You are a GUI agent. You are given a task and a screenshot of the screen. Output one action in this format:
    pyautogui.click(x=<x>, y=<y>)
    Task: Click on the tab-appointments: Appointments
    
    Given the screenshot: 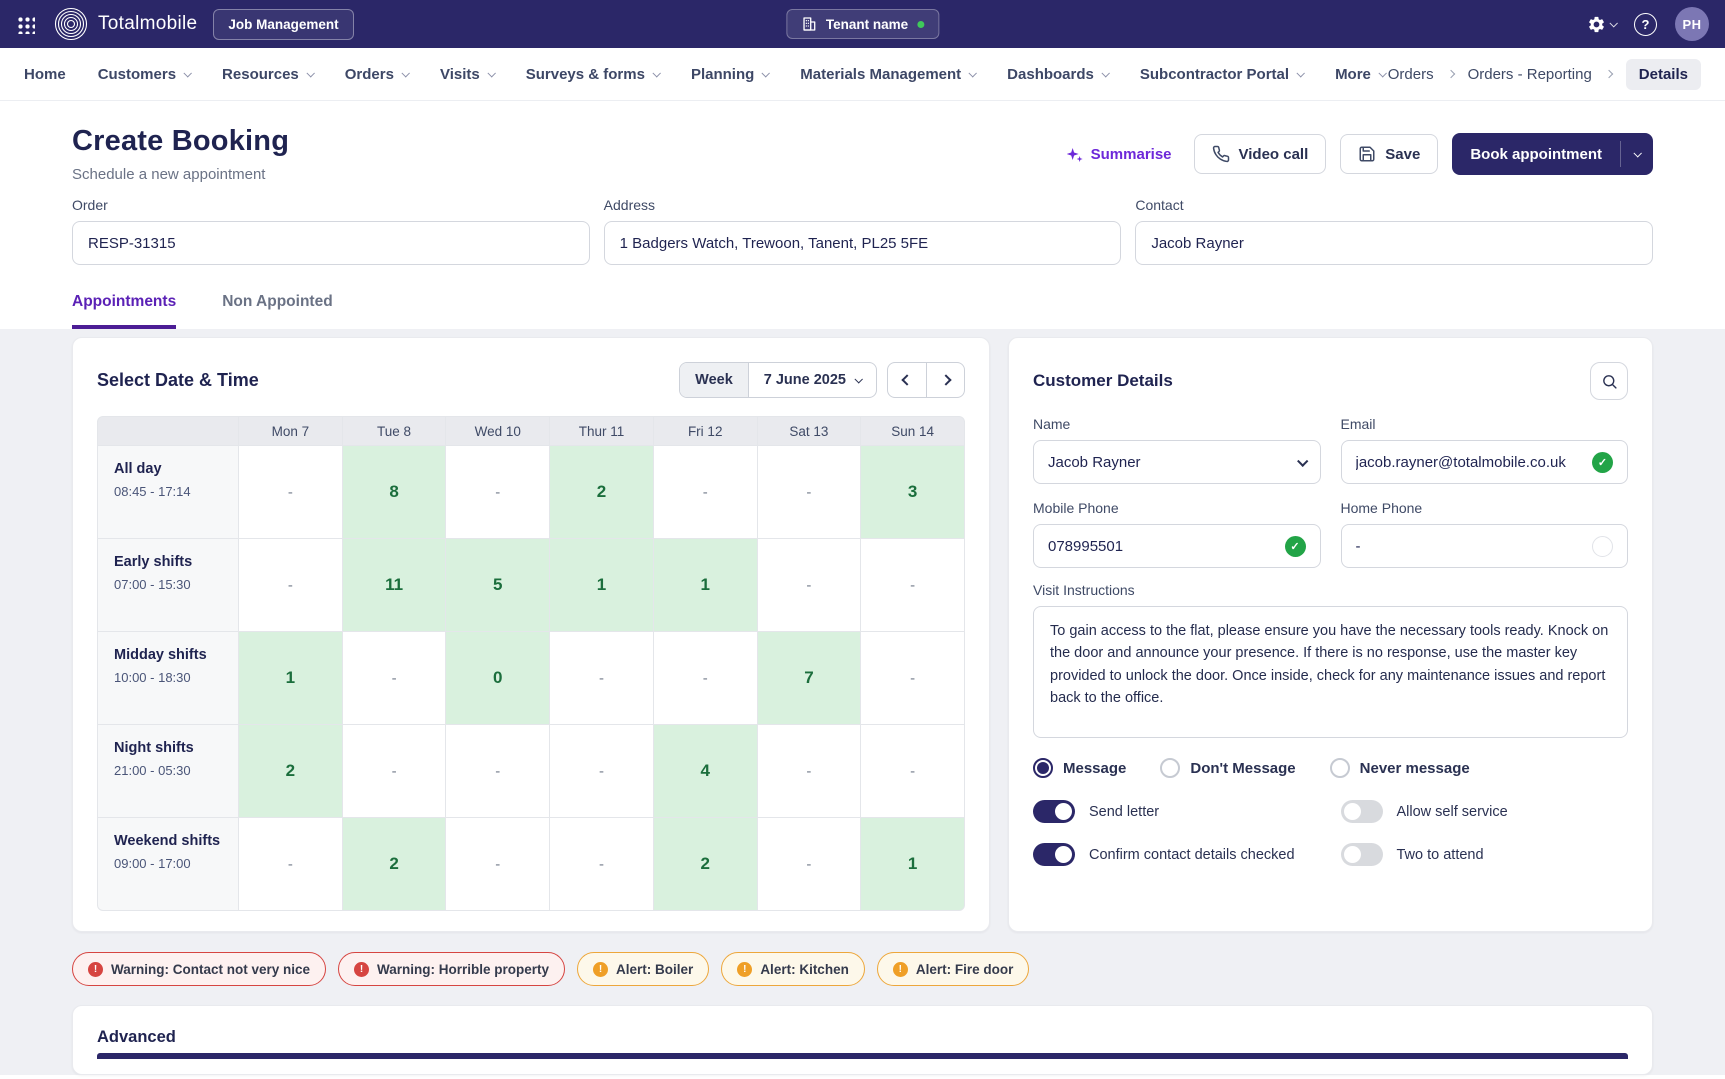 What is the action you would take?
    pyautogui.click(x=124, y=311)
    